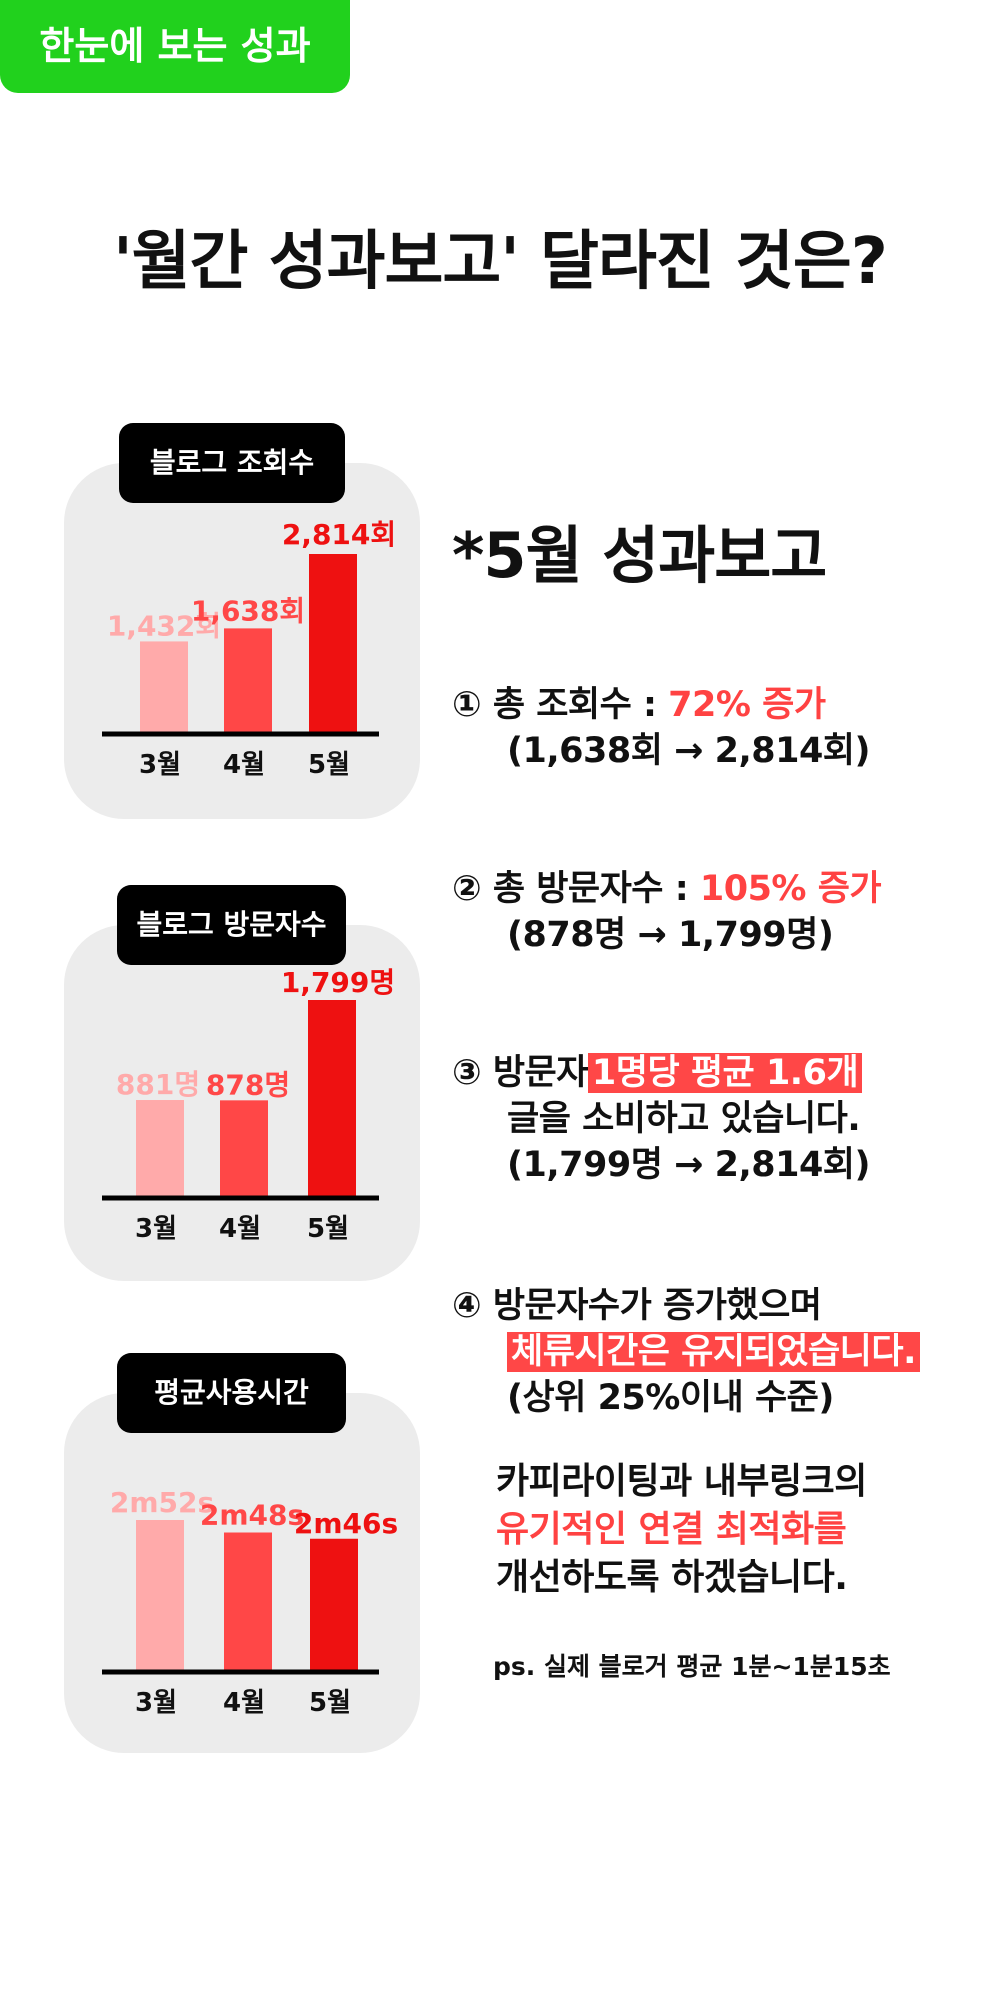  Describe the element at coordinates (670, 935) in the screenshot. I see `item2-detail: (878명 → 1,799명)` at that location.